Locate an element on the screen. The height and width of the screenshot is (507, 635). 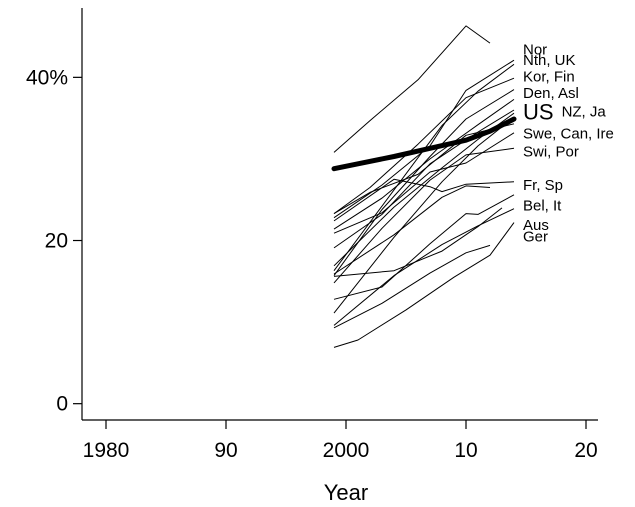
country-label: Nth, UK is located at coordinates (549, 60).